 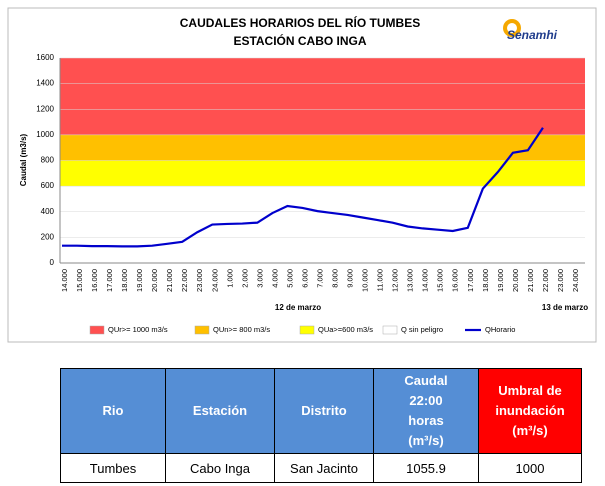 I want to click on table-header: Rio, so click(x=113, y=411).